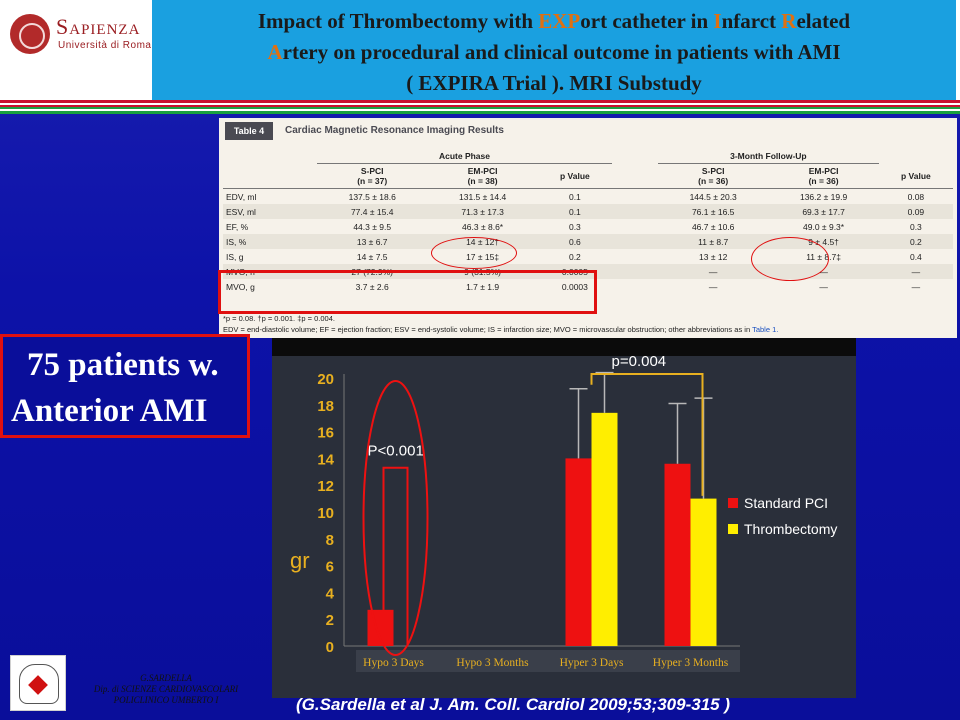  I want to click on mvo-highlight-box, so click(407, 292).